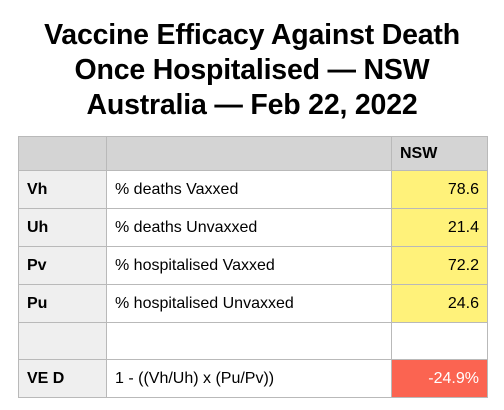 The height and width of the screenshot is (410, 504). What do you see at coordinates (249, 303) in the screenshot?
I see `row-description-cell: % hospitalised Unvaxxed` at bounding box center [249, 303].